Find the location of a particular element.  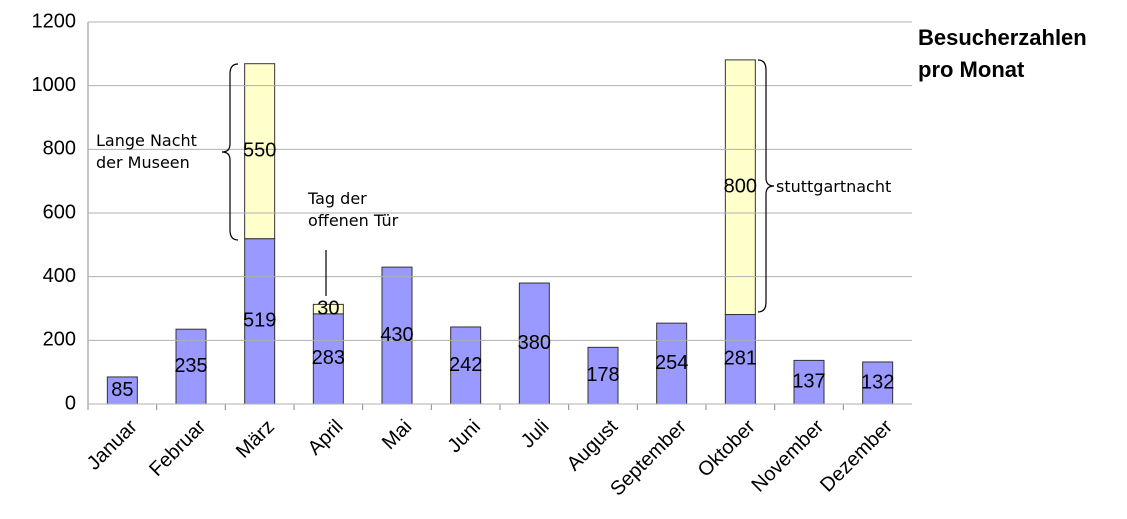

x-tick-label: April is located at coordinates (326, 438).